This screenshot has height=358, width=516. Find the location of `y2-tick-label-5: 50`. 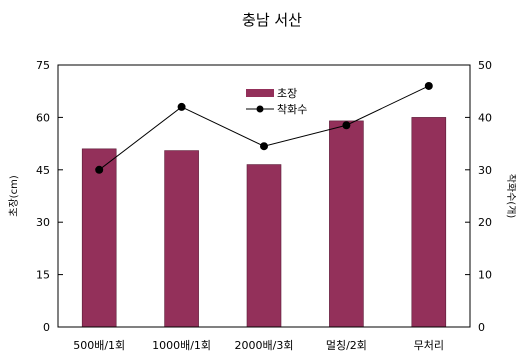

y2-tick-label-5: 50 is located at coordinates (485, 65).